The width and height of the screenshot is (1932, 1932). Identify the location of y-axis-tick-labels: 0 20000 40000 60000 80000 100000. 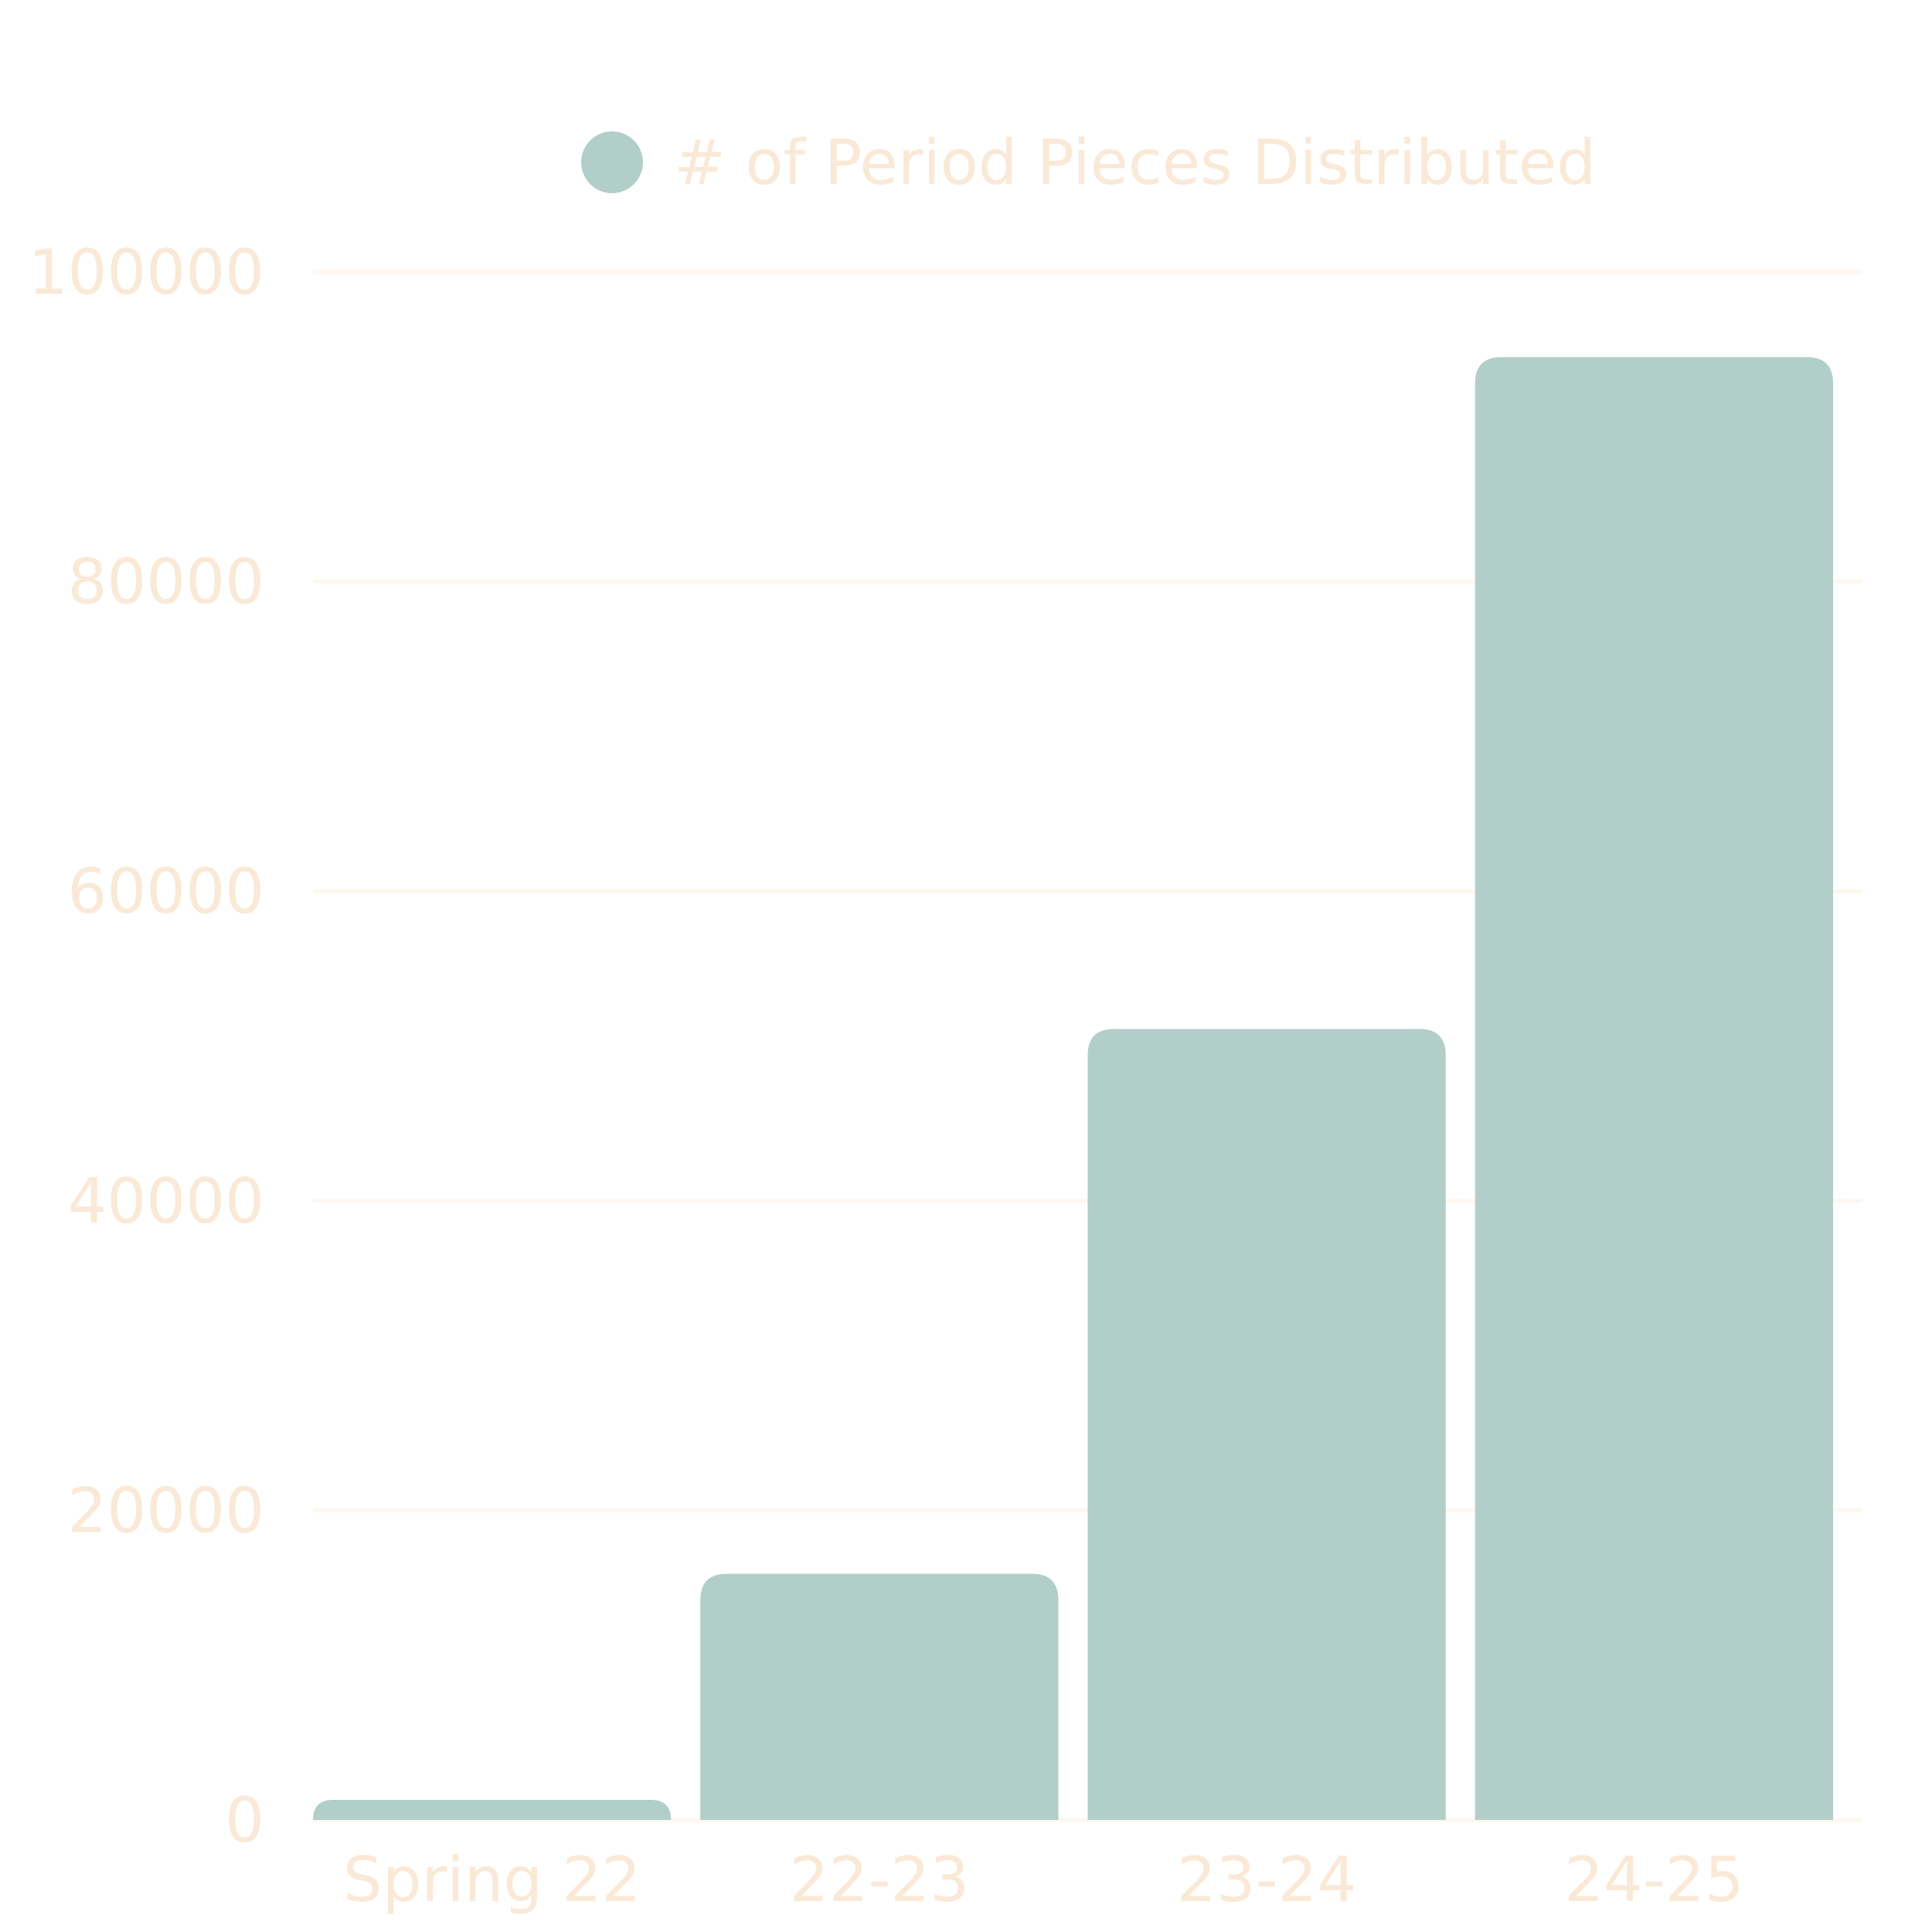
(146, 1046).